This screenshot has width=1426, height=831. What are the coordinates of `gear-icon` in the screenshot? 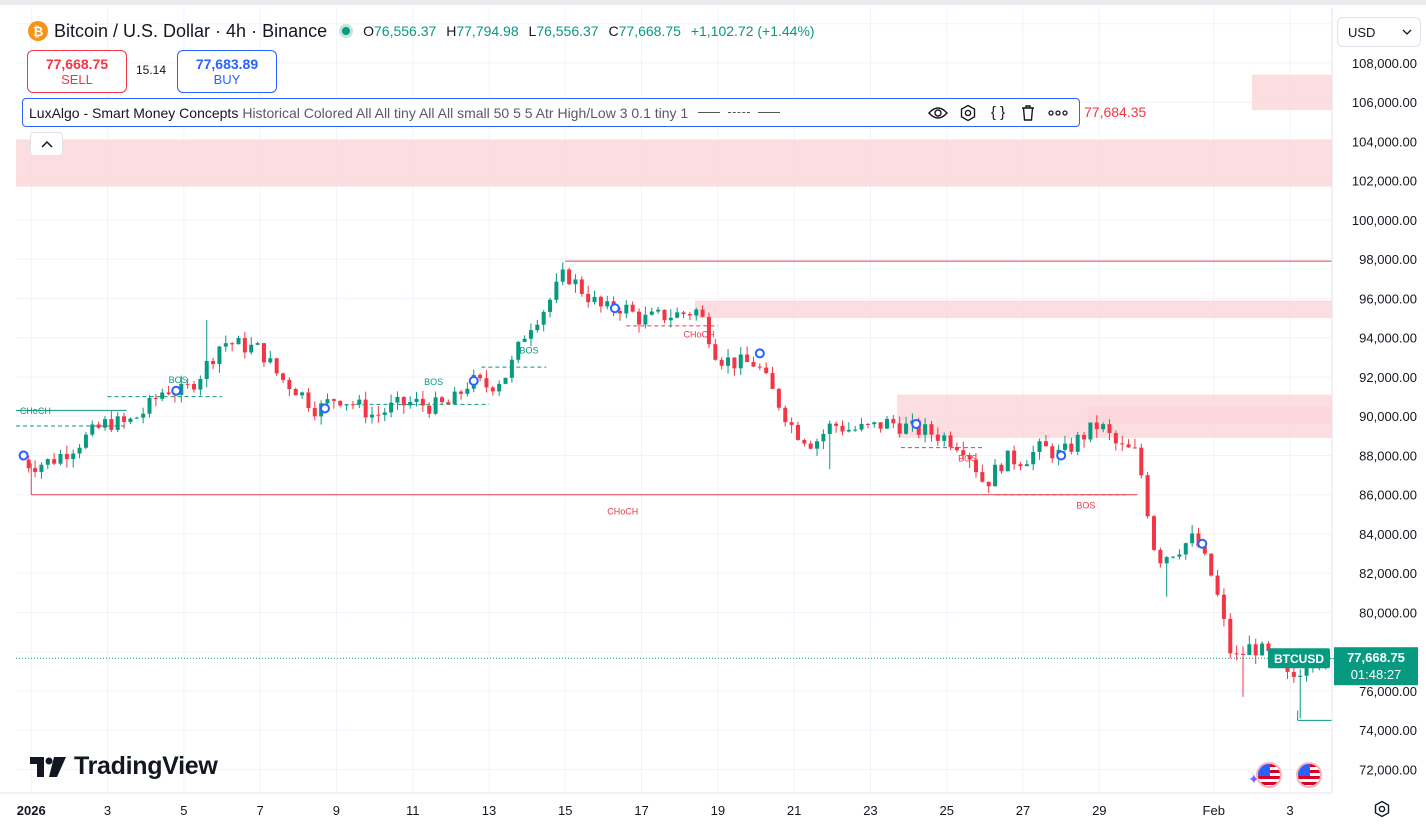 It's located at (1382, 810).